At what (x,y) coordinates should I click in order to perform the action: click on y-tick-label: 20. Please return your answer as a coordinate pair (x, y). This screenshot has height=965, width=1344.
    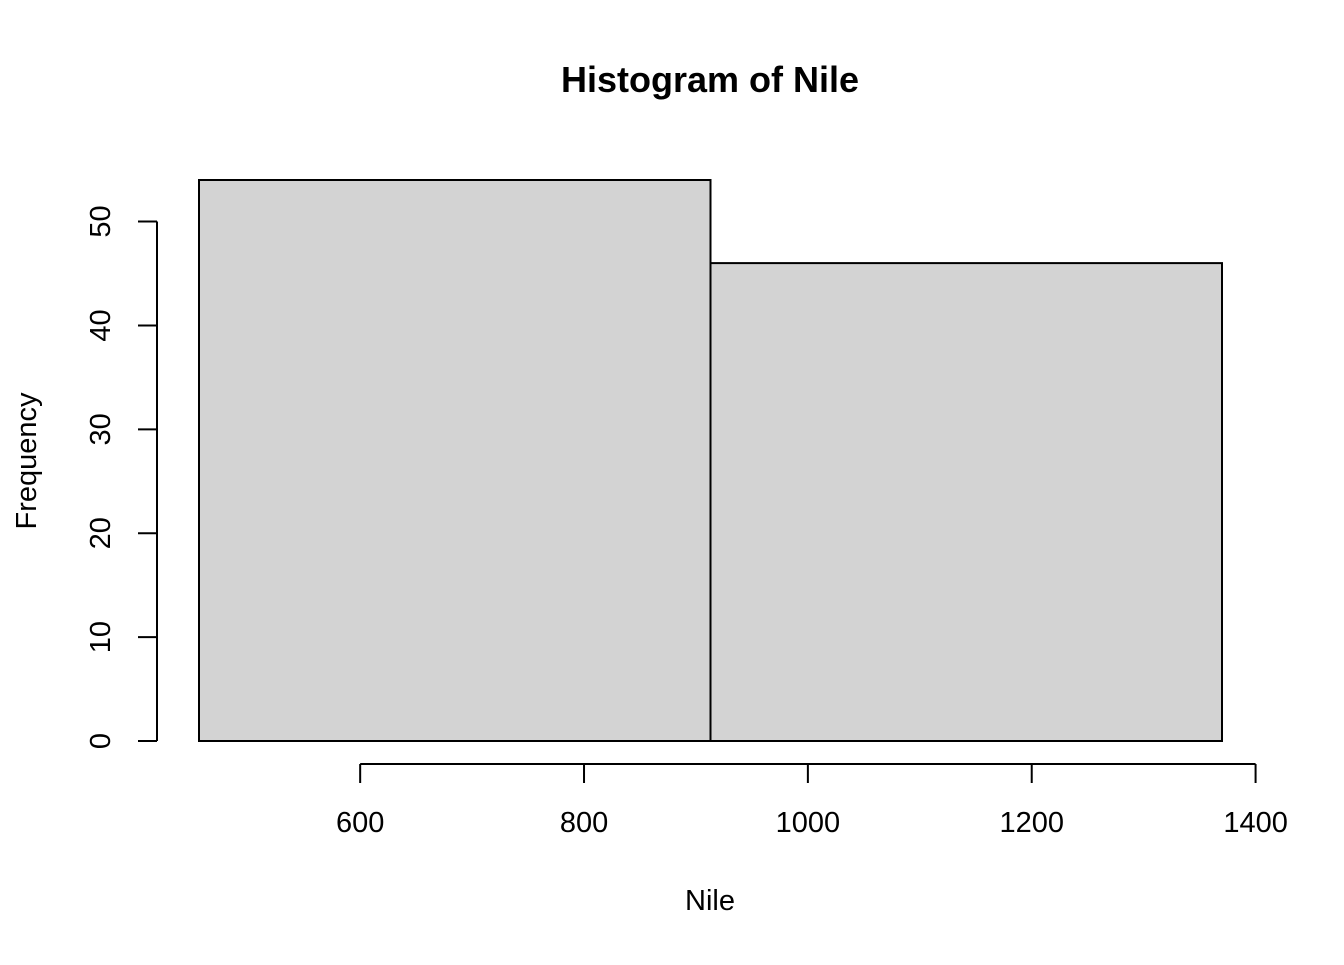
    Looking at the image, I should click on (101, 533).